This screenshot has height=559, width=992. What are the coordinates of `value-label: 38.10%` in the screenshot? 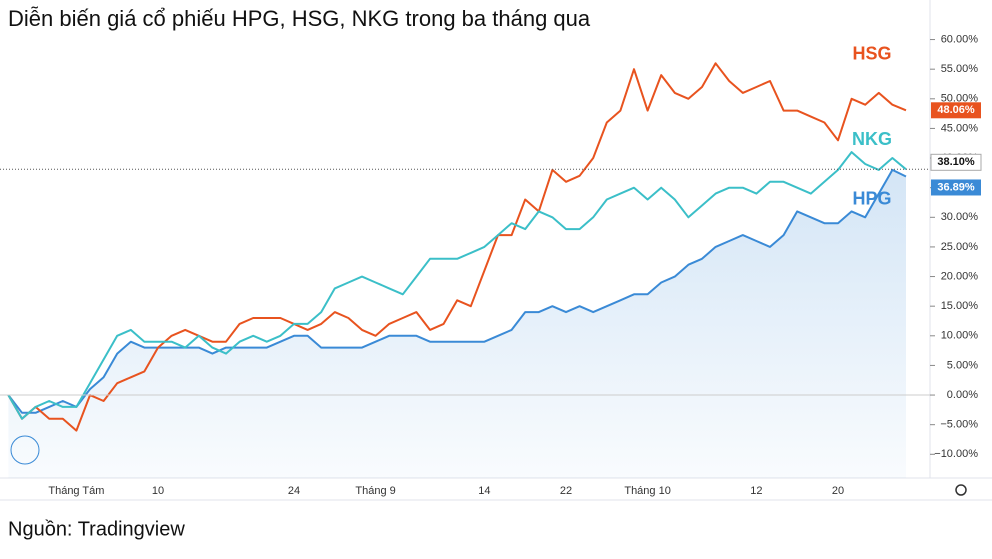 It's located at (956, 162).